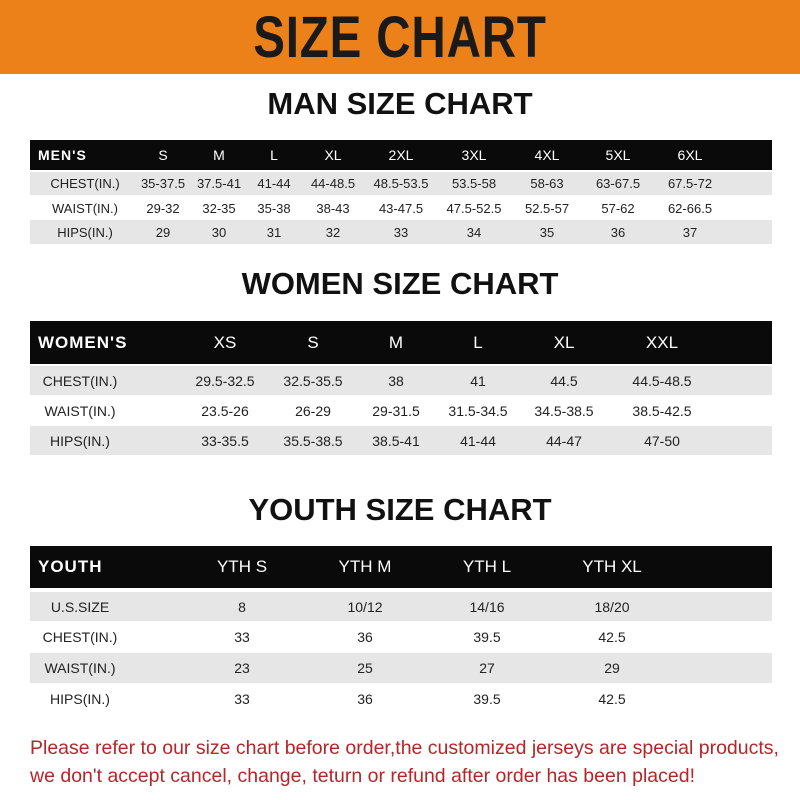  I want to click on table-cell: 27, so click(487, 668).